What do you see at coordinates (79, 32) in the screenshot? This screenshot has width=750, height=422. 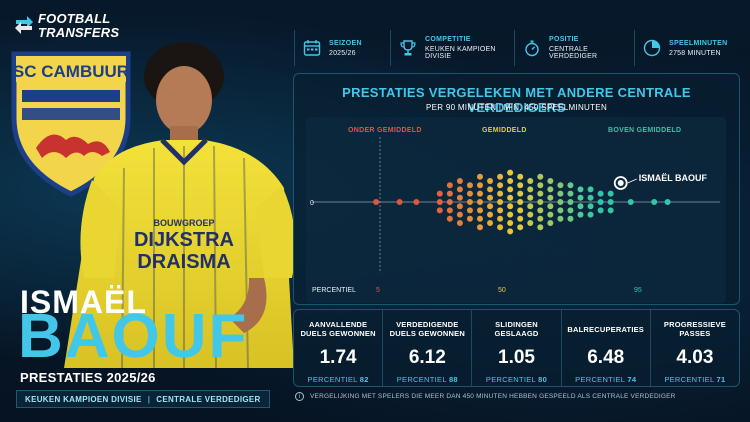 I see `brand-line-2: TRANSFERS` at bounding box center [79, 32].